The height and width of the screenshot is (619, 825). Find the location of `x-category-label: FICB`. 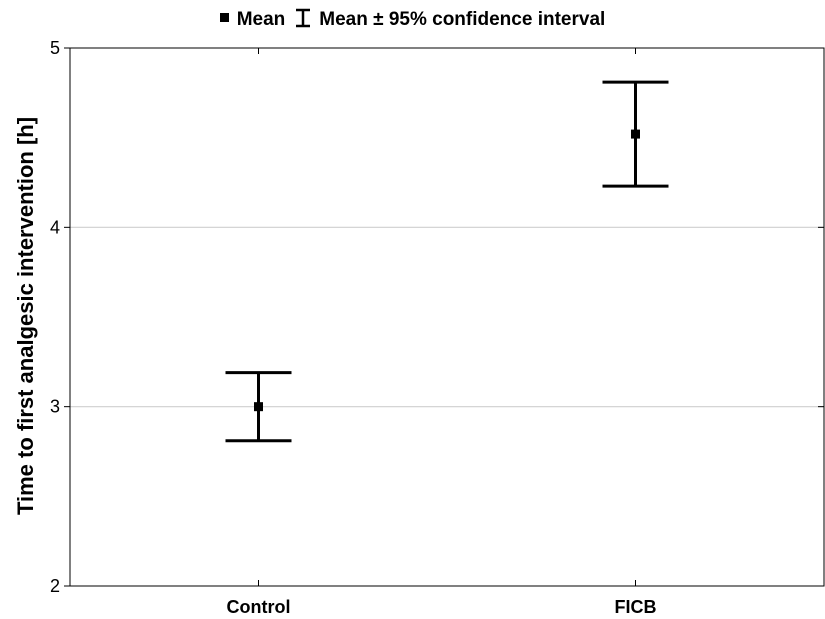

x-category-label: FICB is located at coordinates (636, 607).